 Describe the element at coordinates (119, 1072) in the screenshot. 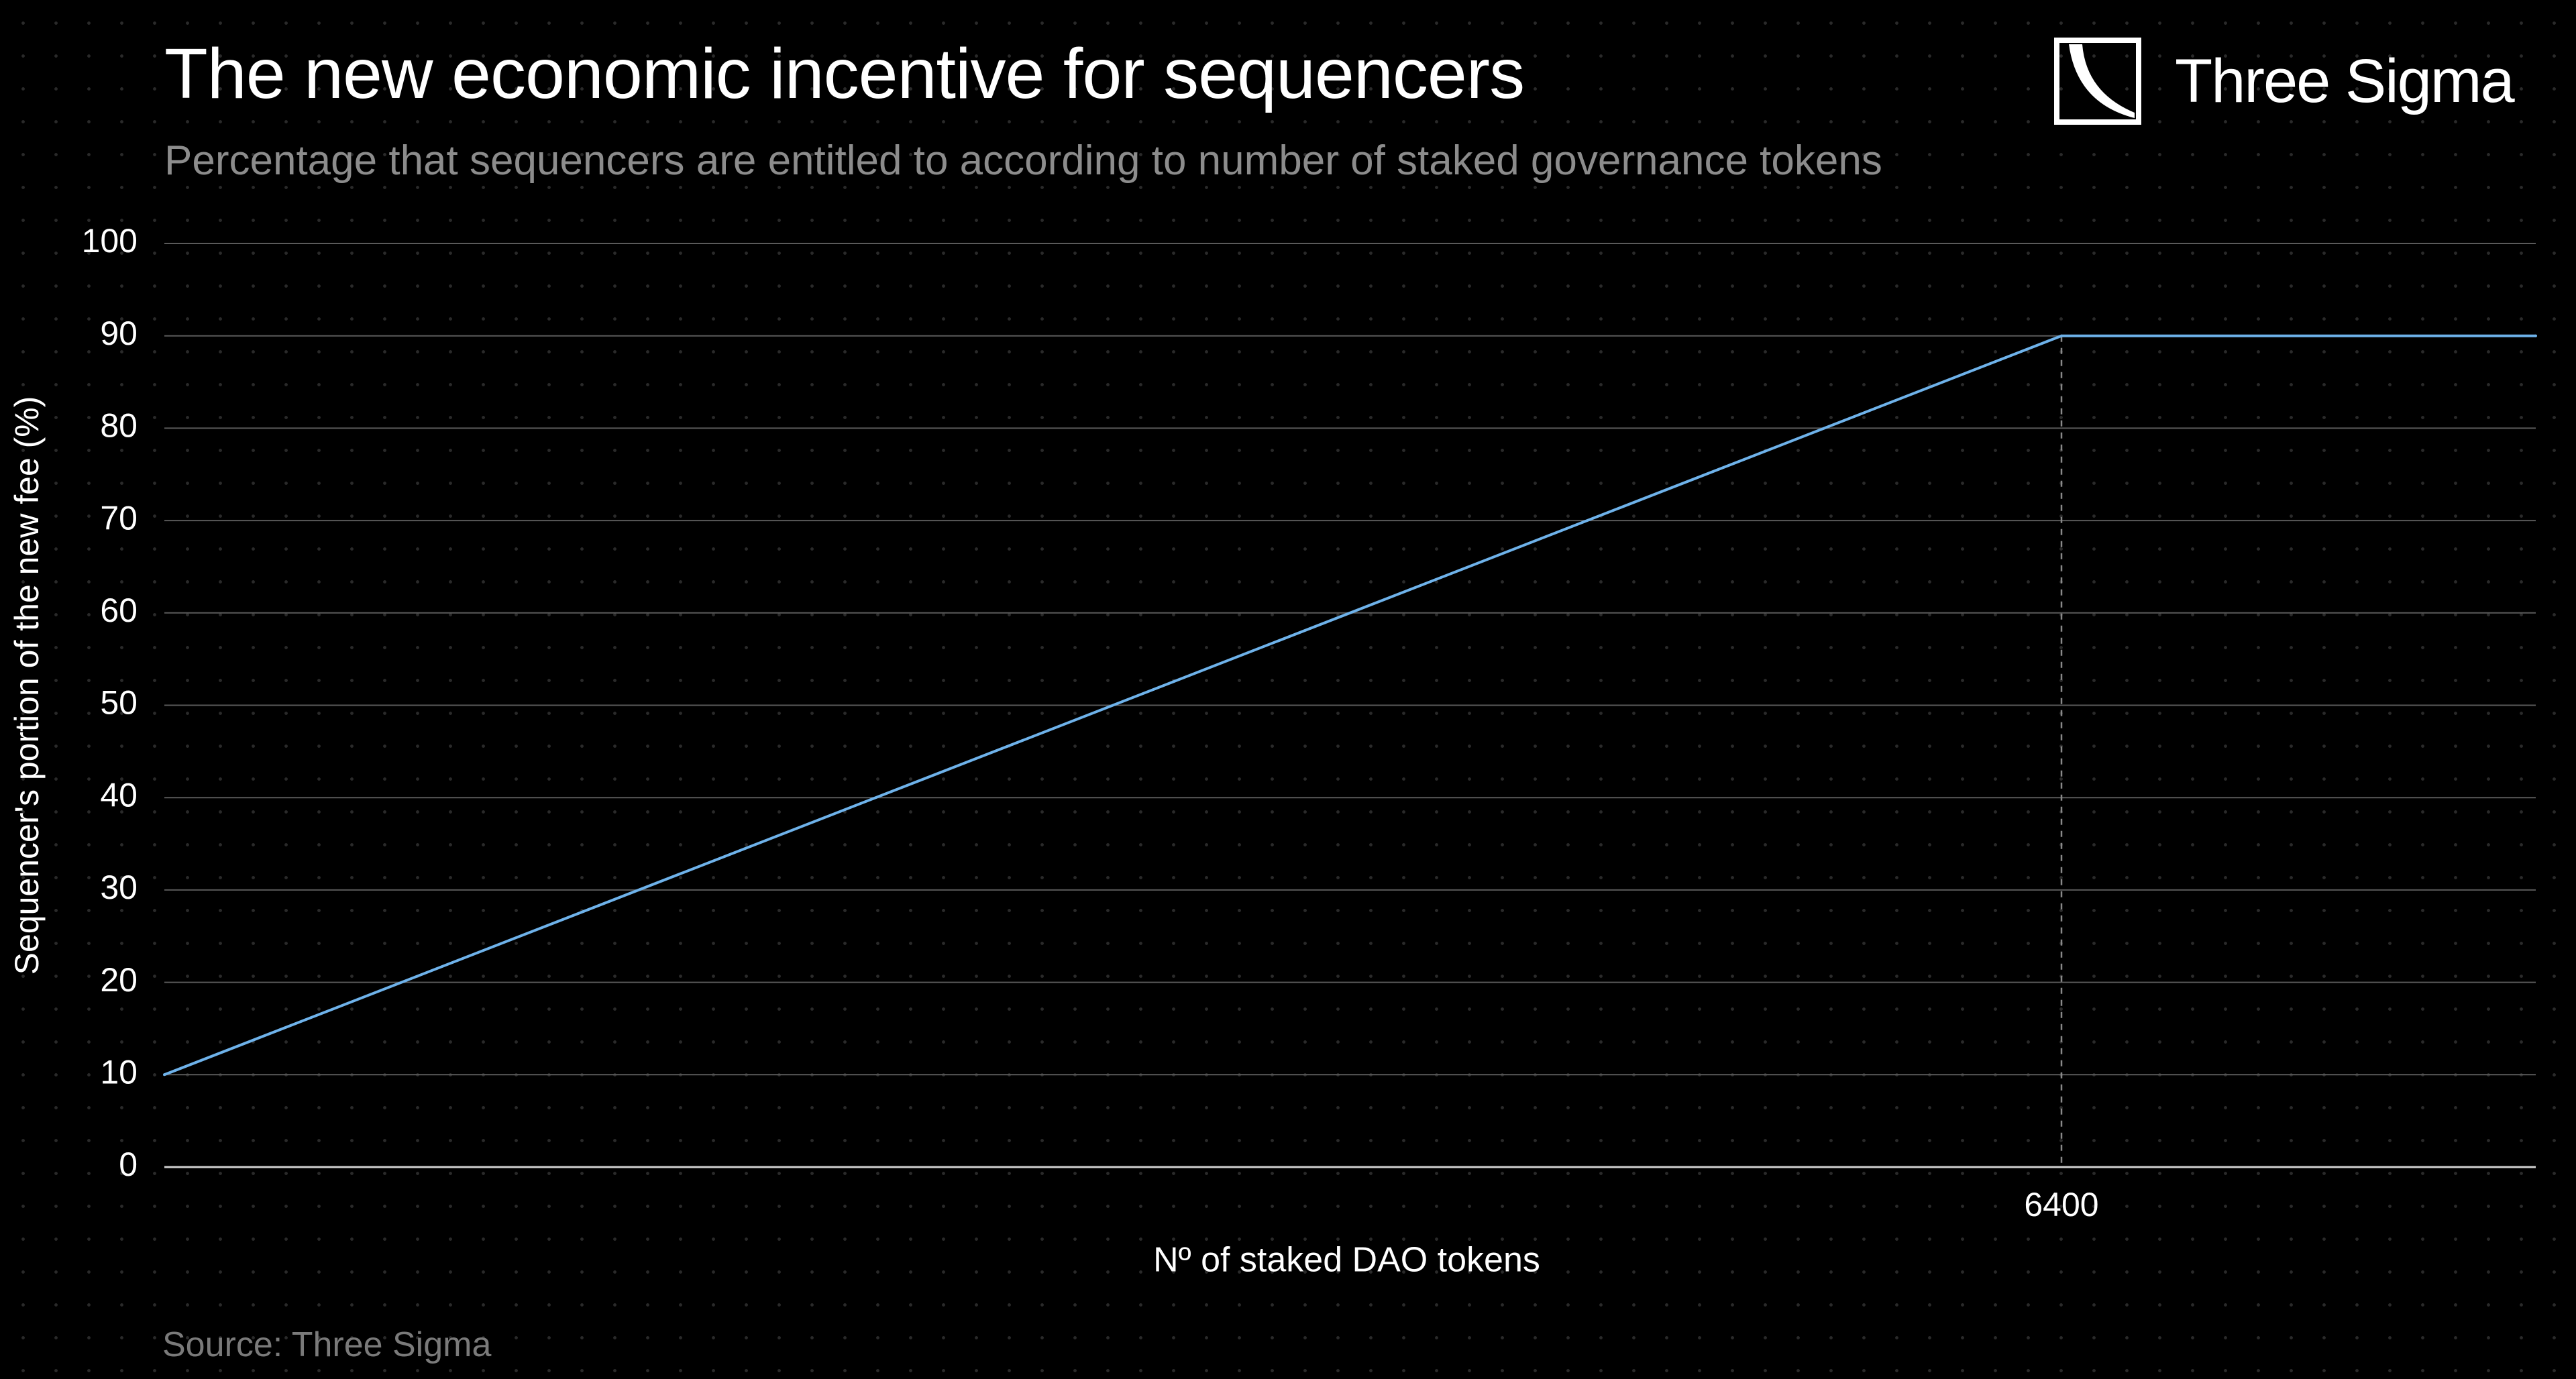

I see `y-tick-label-10: 10` at that location.